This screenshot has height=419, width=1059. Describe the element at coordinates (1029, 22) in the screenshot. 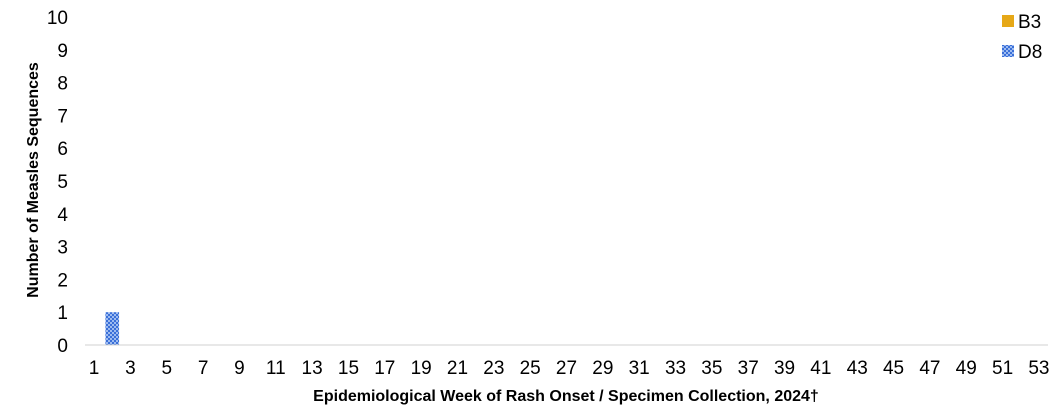

I see `legend-label-b3: B3` at that location.